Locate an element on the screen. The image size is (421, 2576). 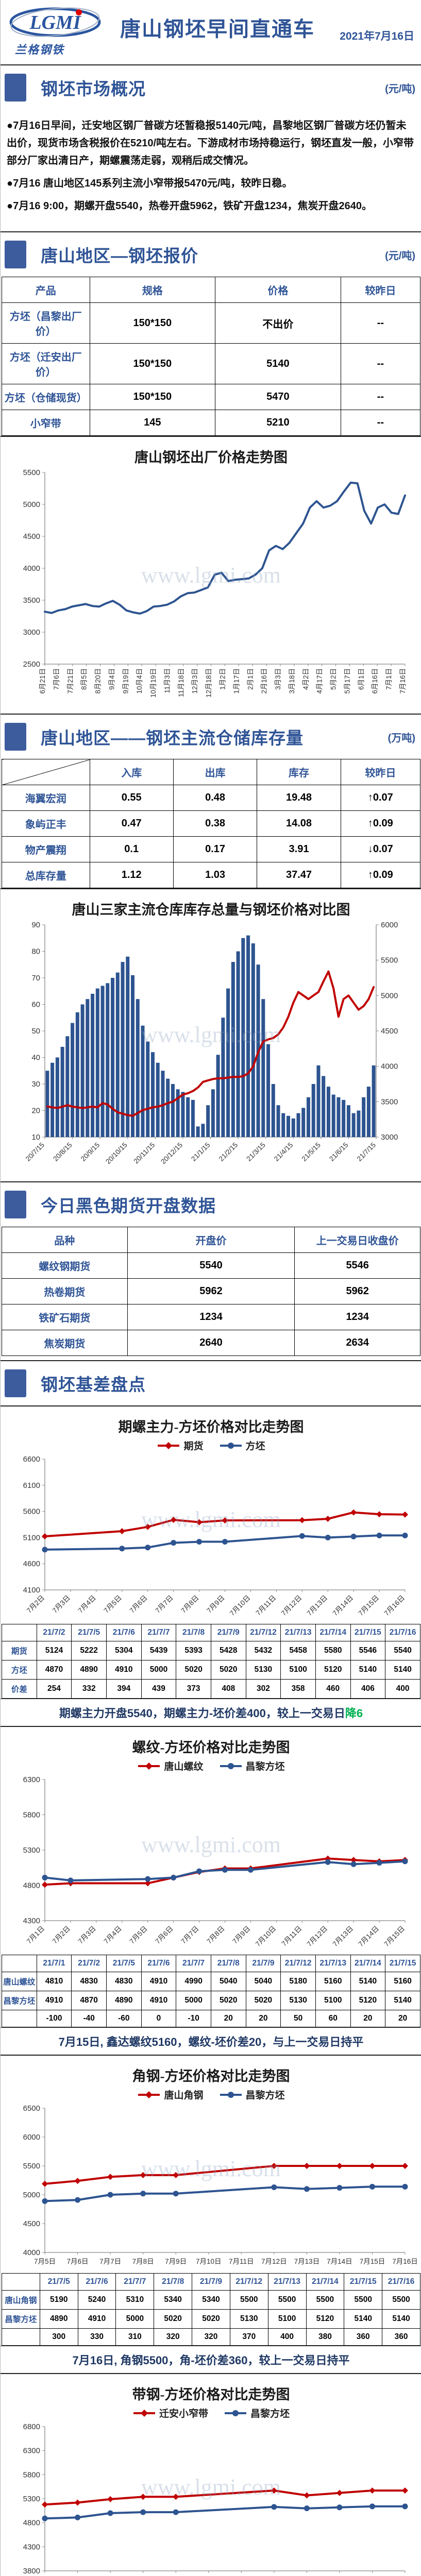
svg-text: 5月2日 is located at coordinates (334, 679).